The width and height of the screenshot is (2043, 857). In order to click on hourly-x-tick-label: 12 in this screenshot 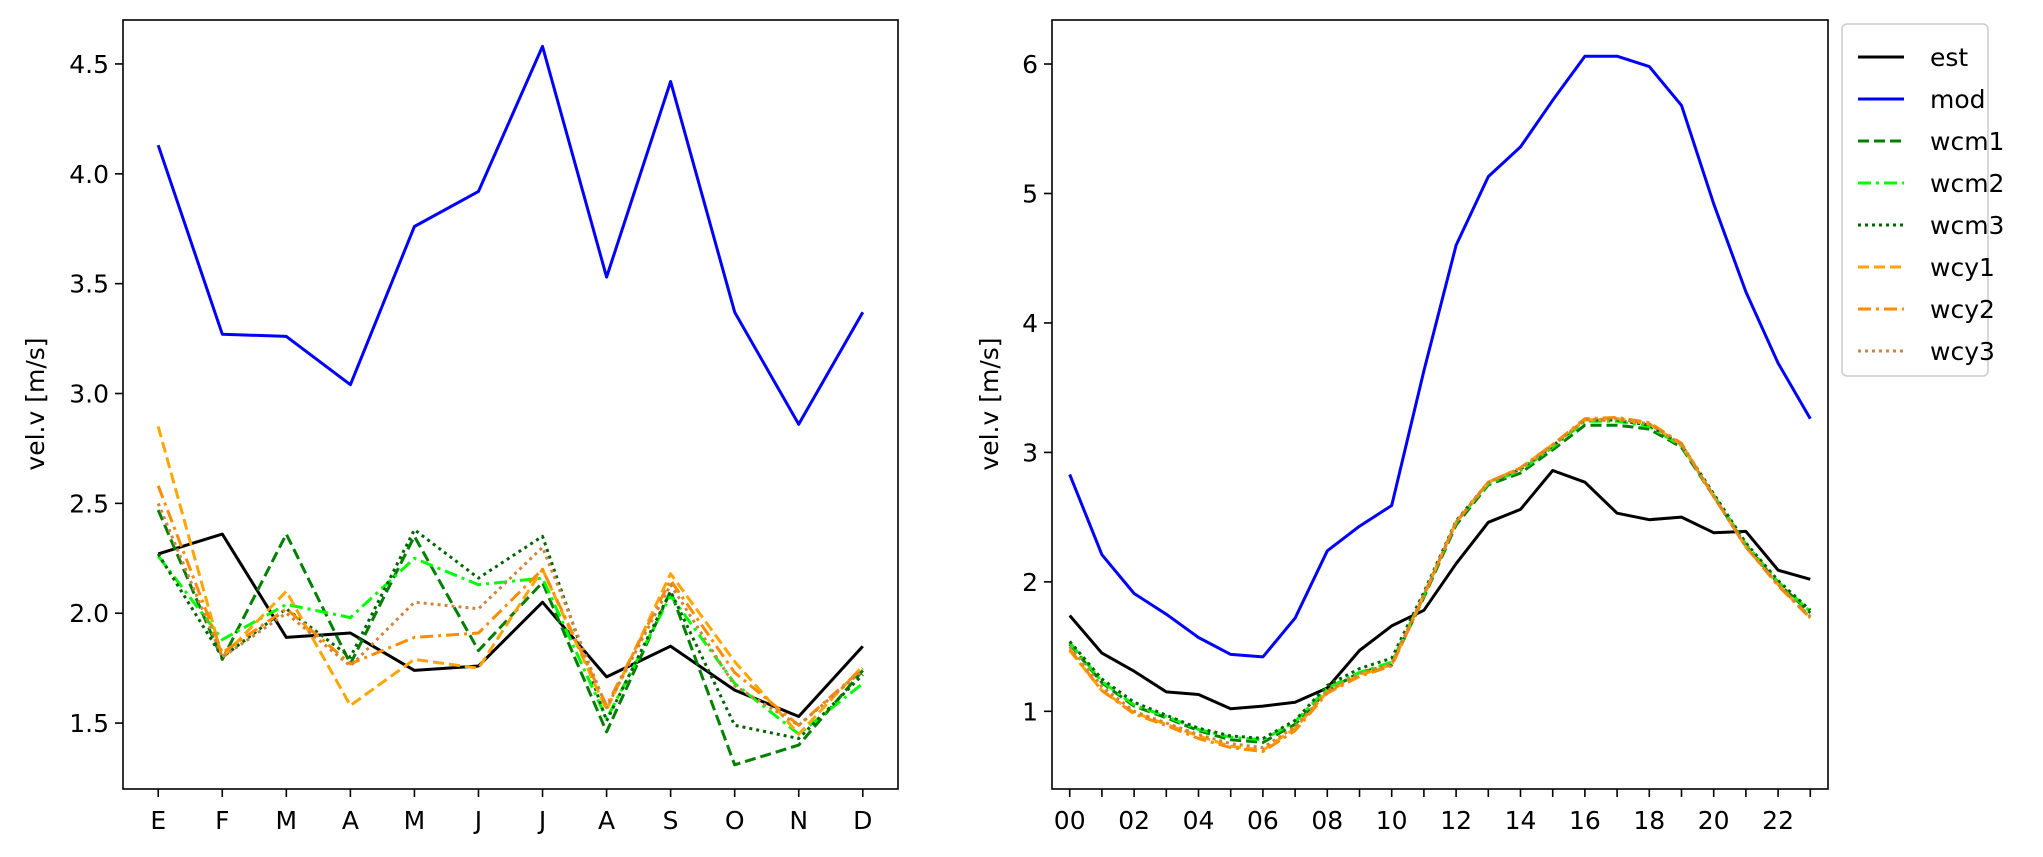, I will do `click(1456, 820)`.